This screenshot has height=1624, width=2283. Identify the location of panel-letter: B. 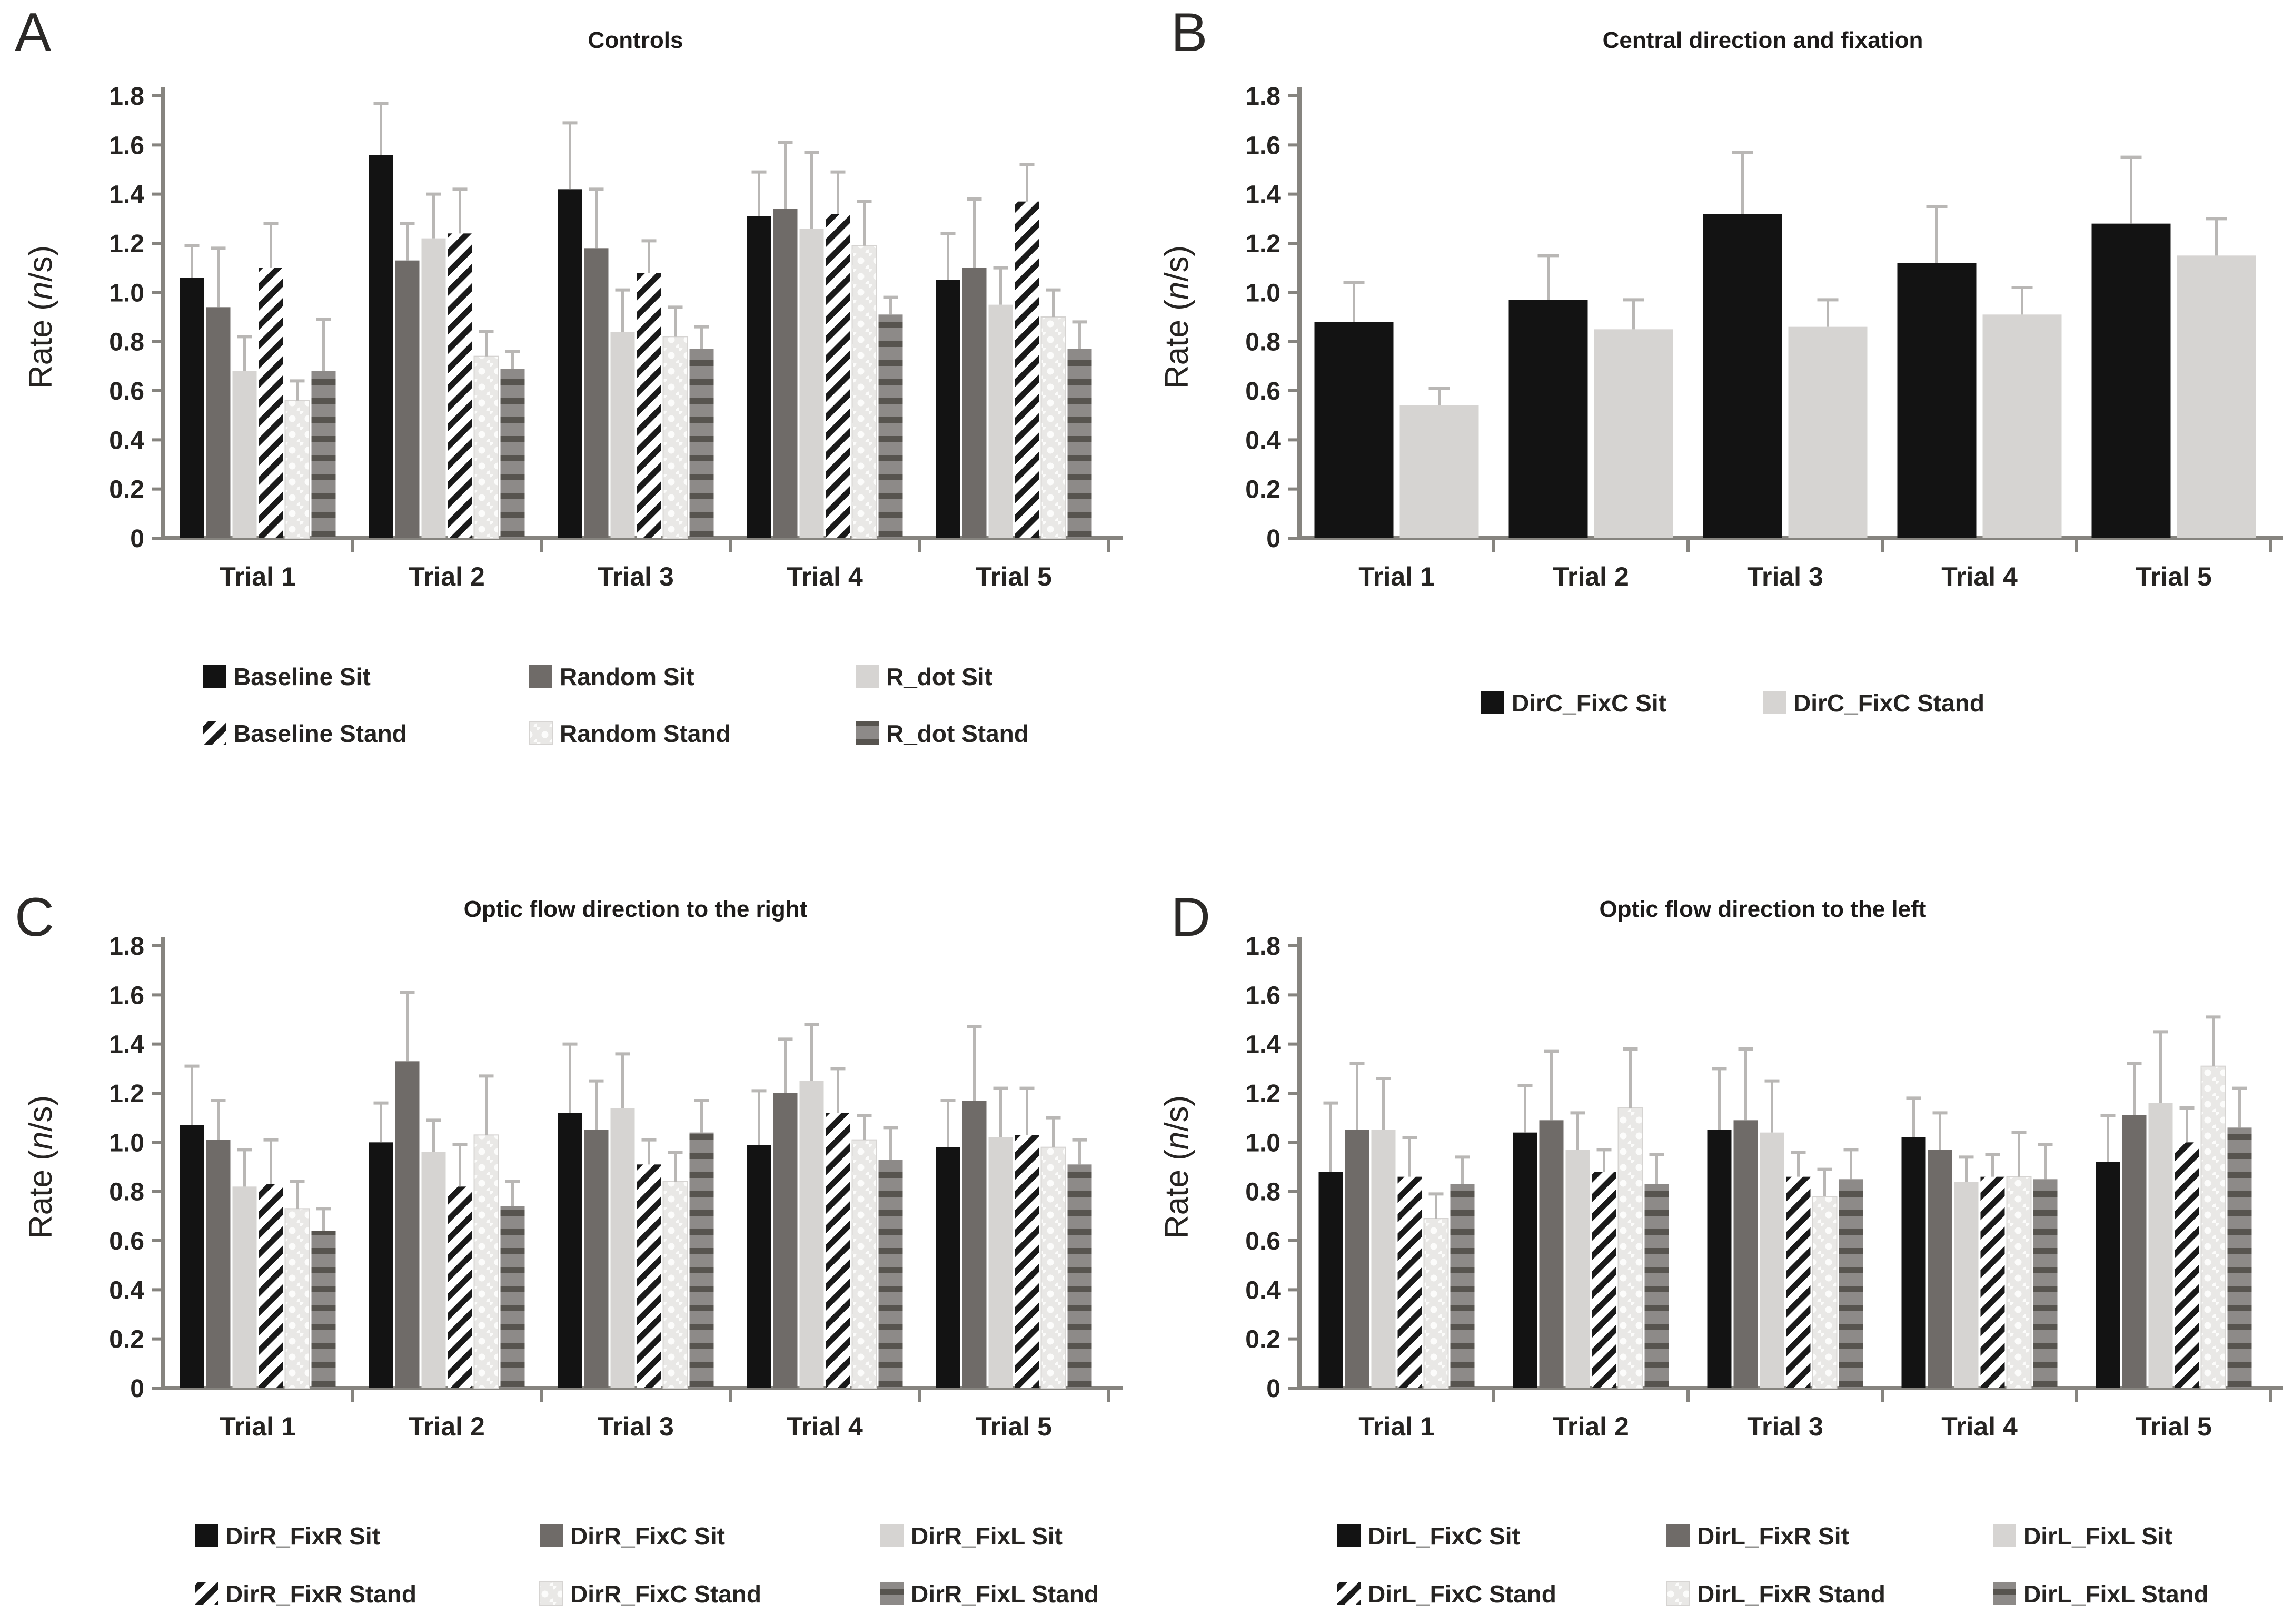
(1189, 32).